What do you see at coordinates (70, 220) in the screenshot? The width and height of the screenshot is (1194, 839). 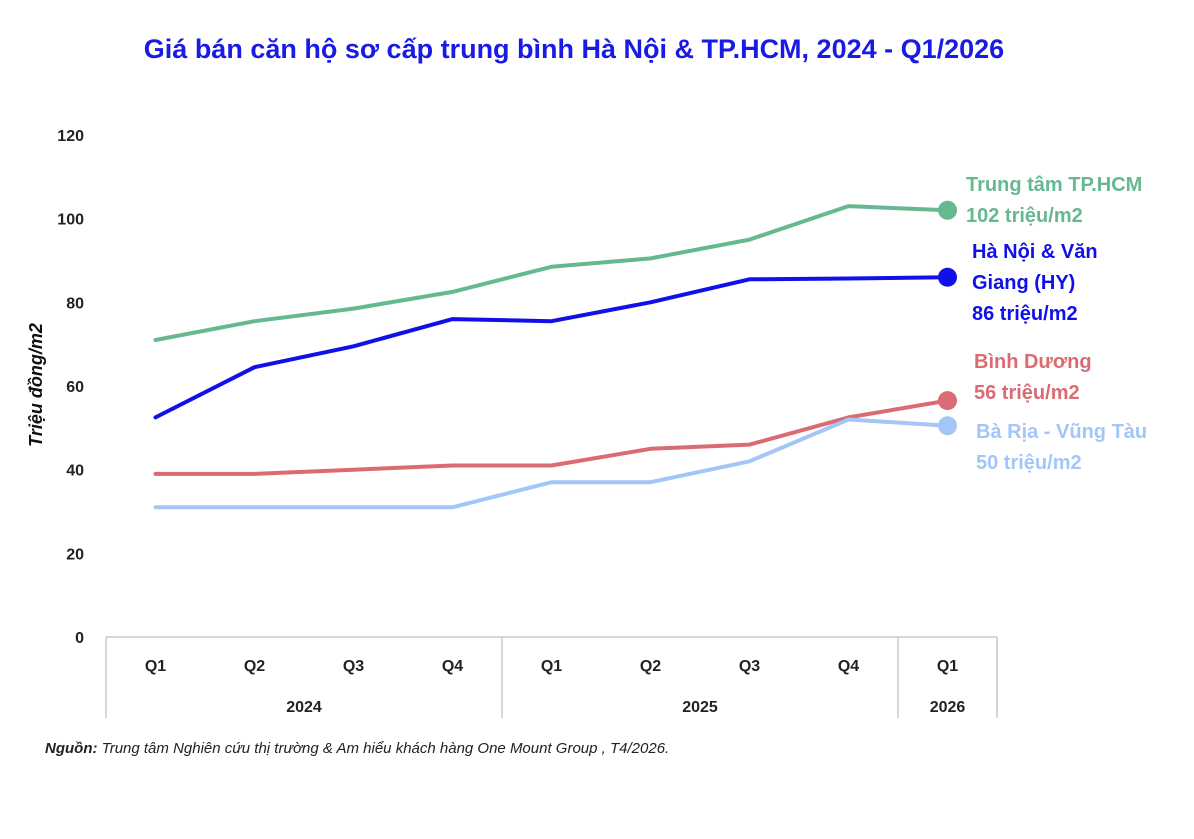 I see `y-tick-label: 100` at bounding box center [70, 220].